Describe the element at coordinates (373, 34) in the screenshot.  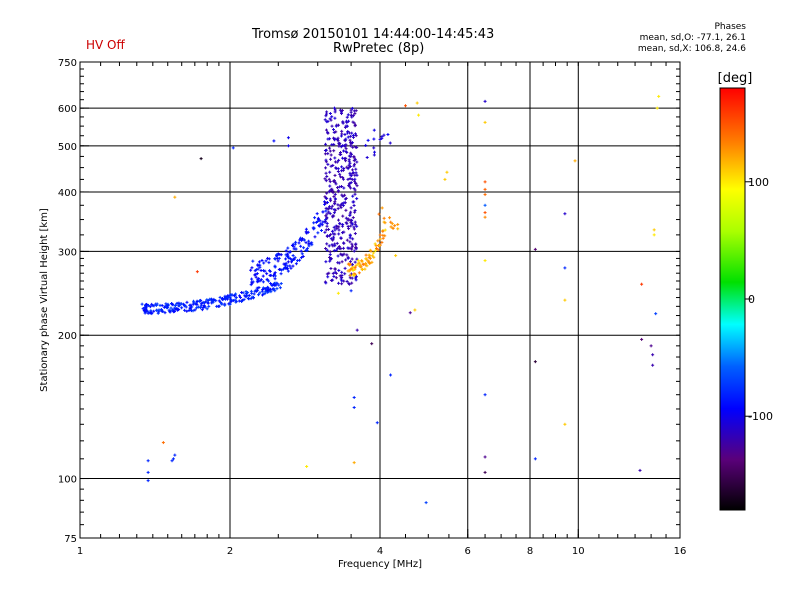
I see `chart-title-line1: Tromsø 20150101 14:44:00-14:45:43` at that location.